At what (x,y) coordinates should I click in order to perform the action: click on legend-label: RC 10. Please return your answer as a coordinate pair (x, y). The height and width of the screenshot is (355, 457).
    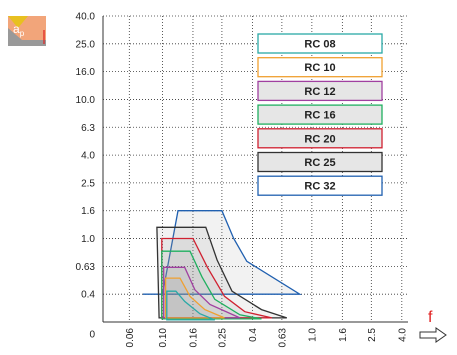
    Looking at the image, I should click on (319, 68).